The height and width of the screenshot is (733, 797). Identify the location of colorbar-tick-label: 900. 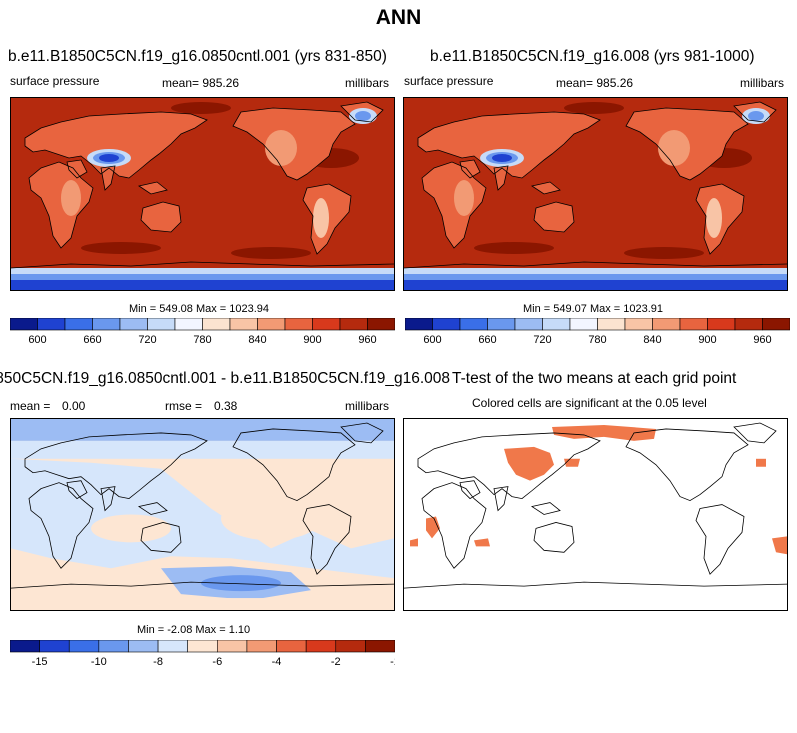
(312, 340).